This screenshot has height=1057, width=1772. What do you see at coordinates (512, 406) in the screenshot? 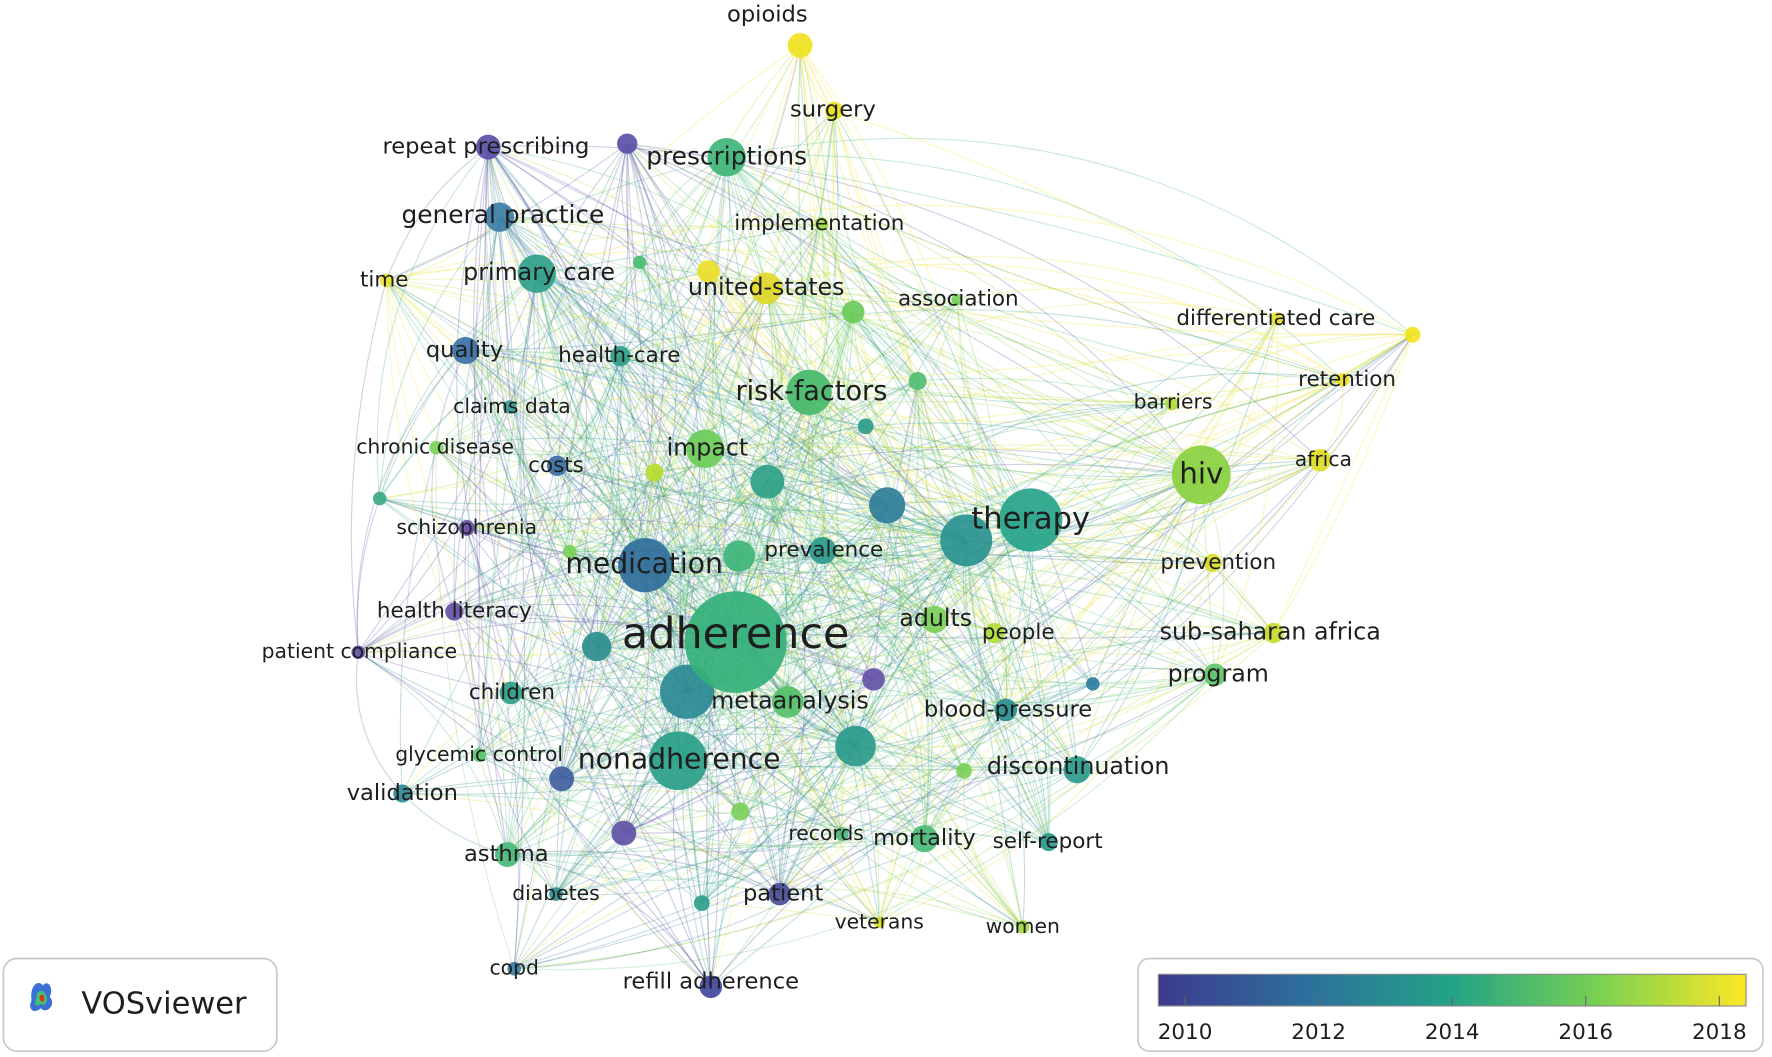
I see `node-label: claims data` at bounding box center [512, 406].